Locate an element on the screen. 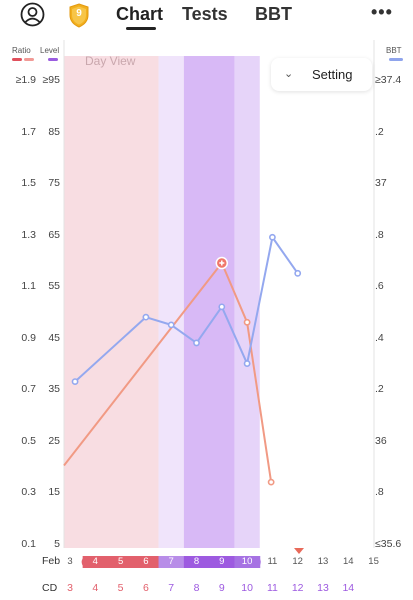 This screenshot has height=600, width=413. date-cell: 15 is located at coordinates (373, 561).